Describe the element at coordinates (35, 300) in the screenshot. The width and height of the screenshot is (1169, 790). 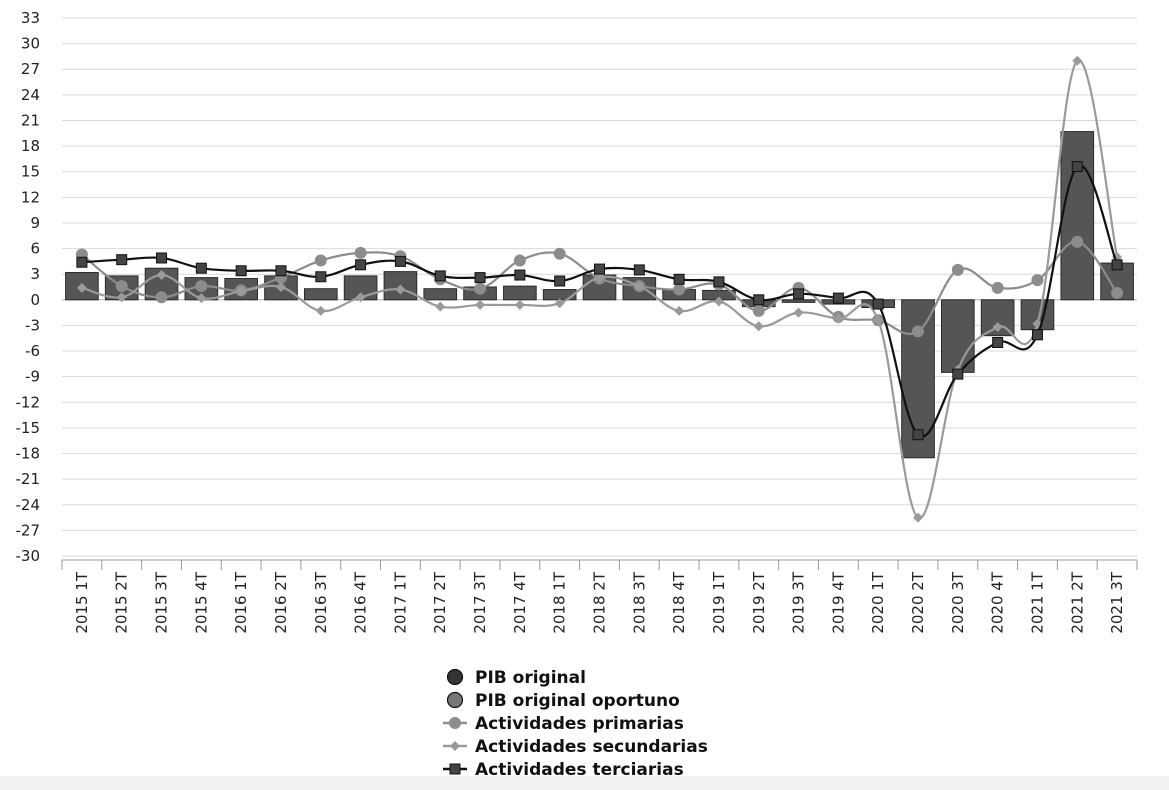
I see `y-tick-label: 0` at that location.